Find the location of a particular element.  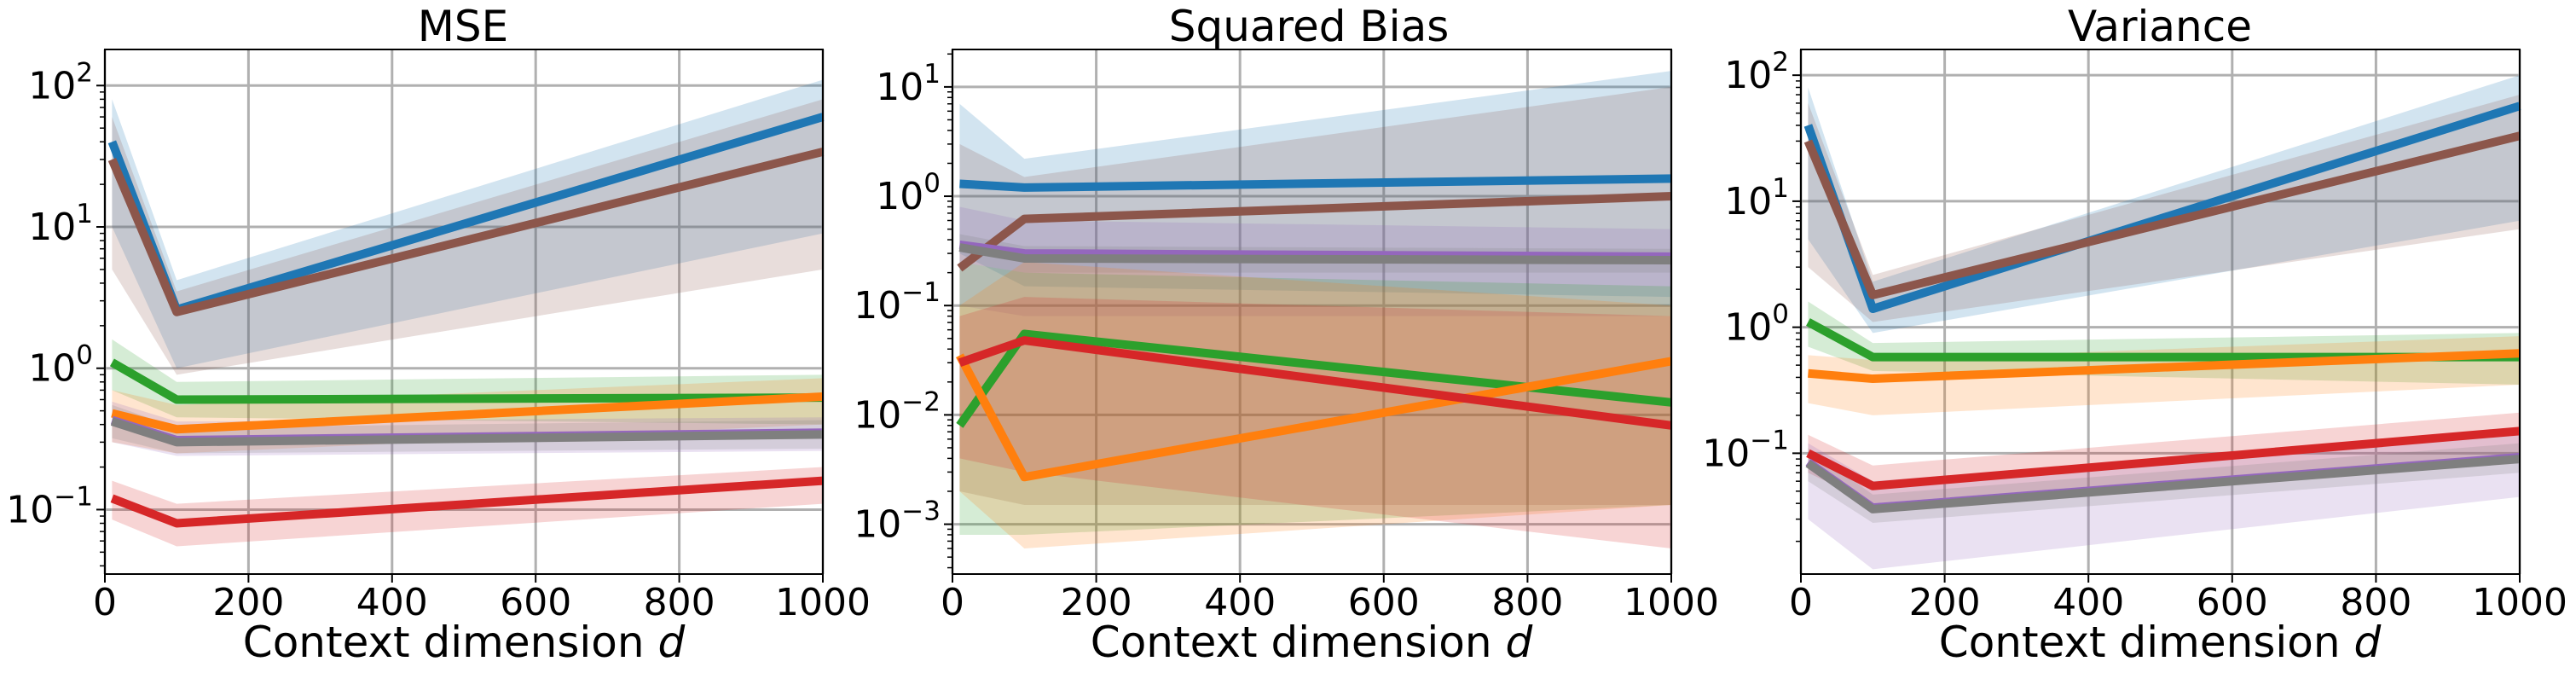

variance-x-tick-label: 1000 is located at coordinates (2519, 602).